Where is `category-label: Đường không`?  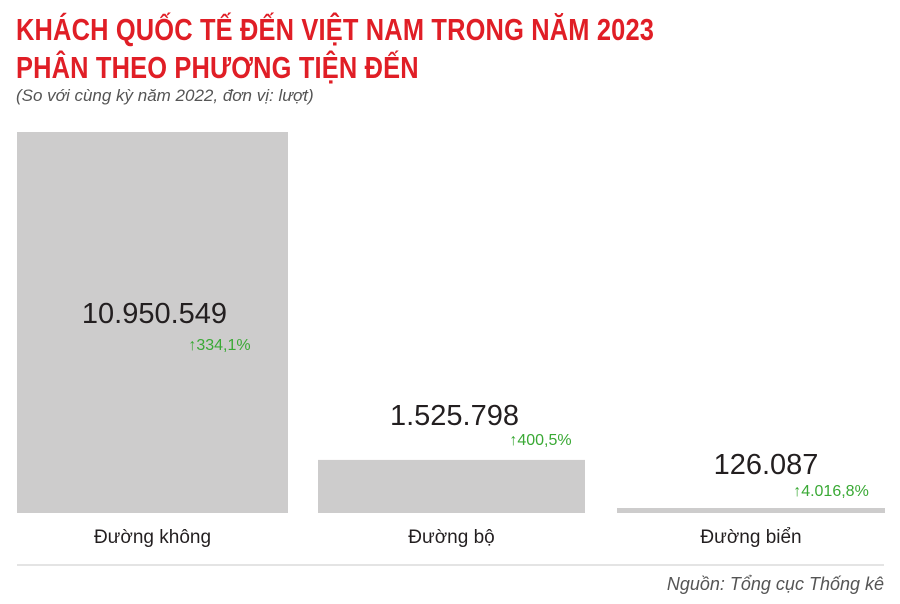
category-label: Đường không is located at coordinates (152, 537).